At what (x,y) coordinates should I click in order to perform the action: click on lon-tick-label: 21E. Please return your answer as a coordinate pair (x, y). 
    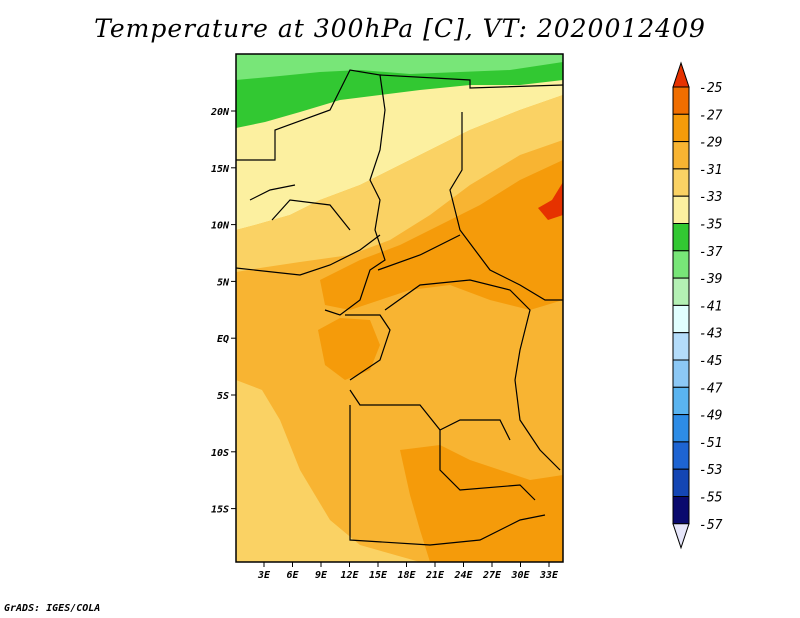
    Looking at the image, I should click on (435, 575).